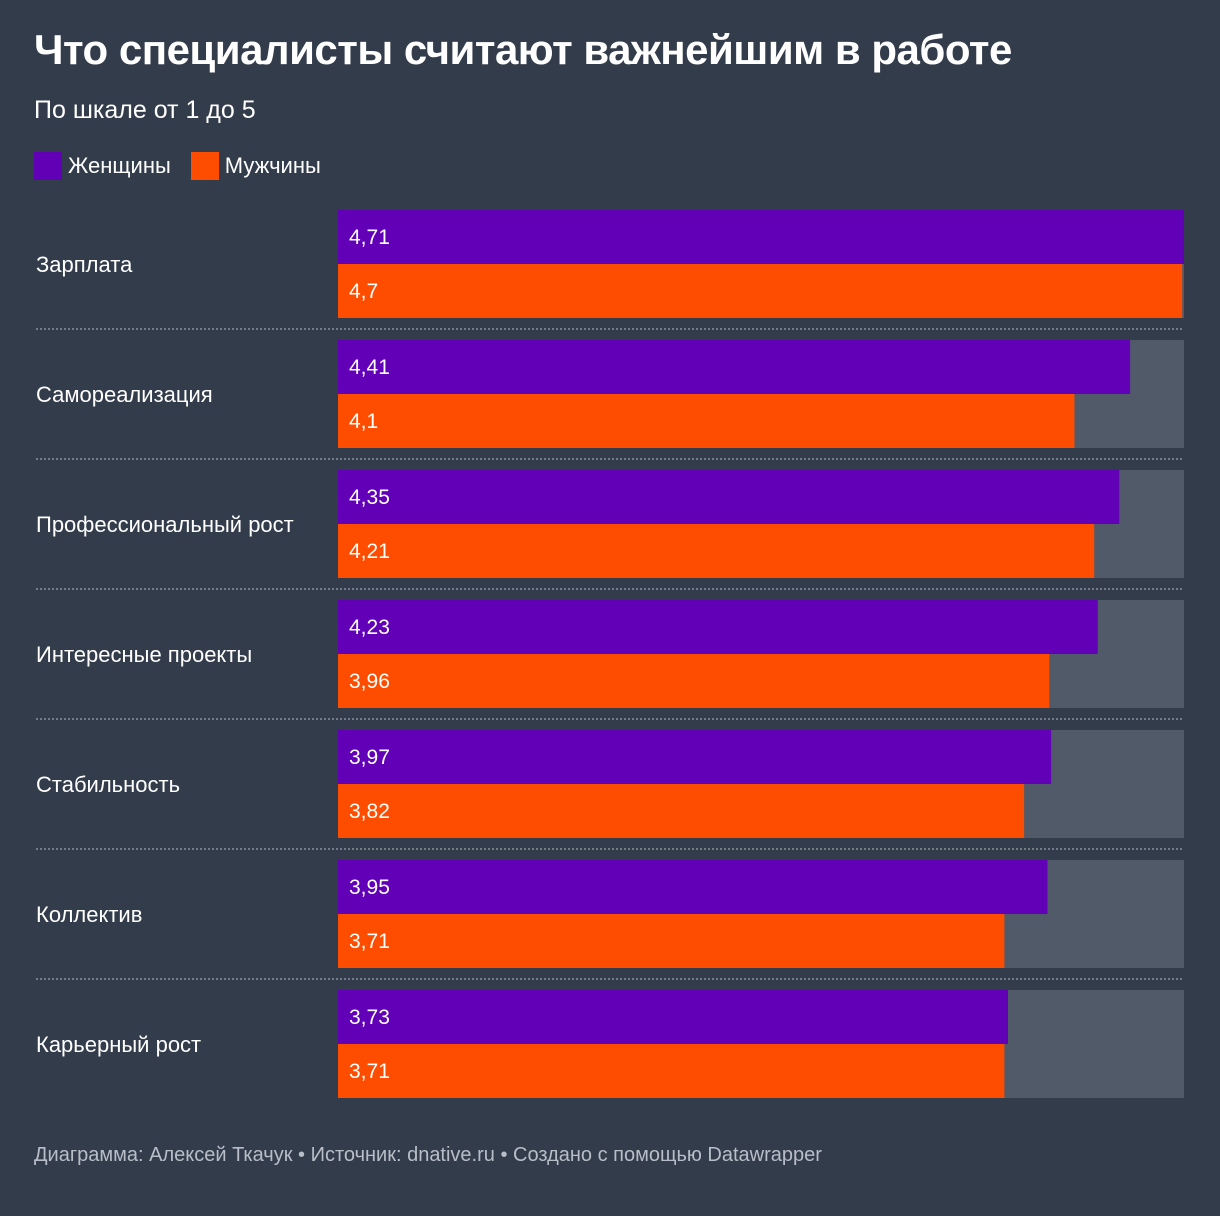 The image size is (1220, 1216). Describe the element at coordinates (363, 421) in the screenshot. I see `value-label: 4,1` at that location.